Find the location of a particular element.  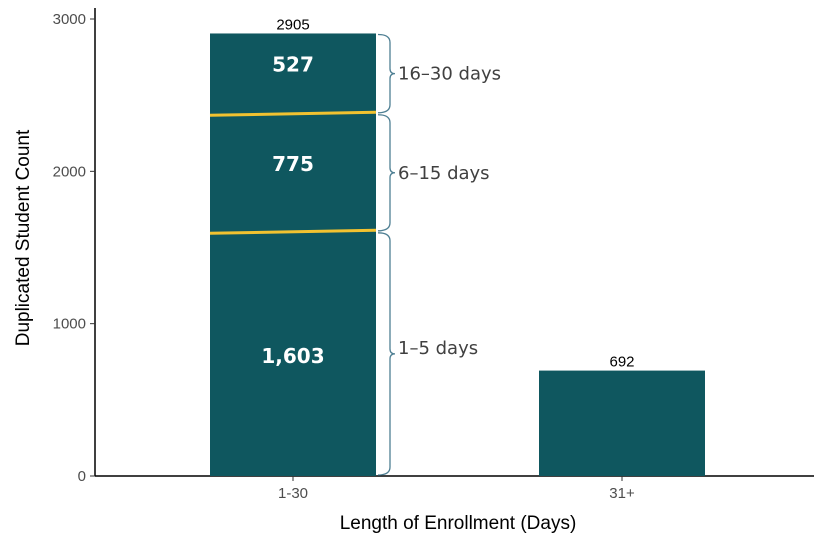

bracket-label: 1–5 days is located at coordinates (438, 348).